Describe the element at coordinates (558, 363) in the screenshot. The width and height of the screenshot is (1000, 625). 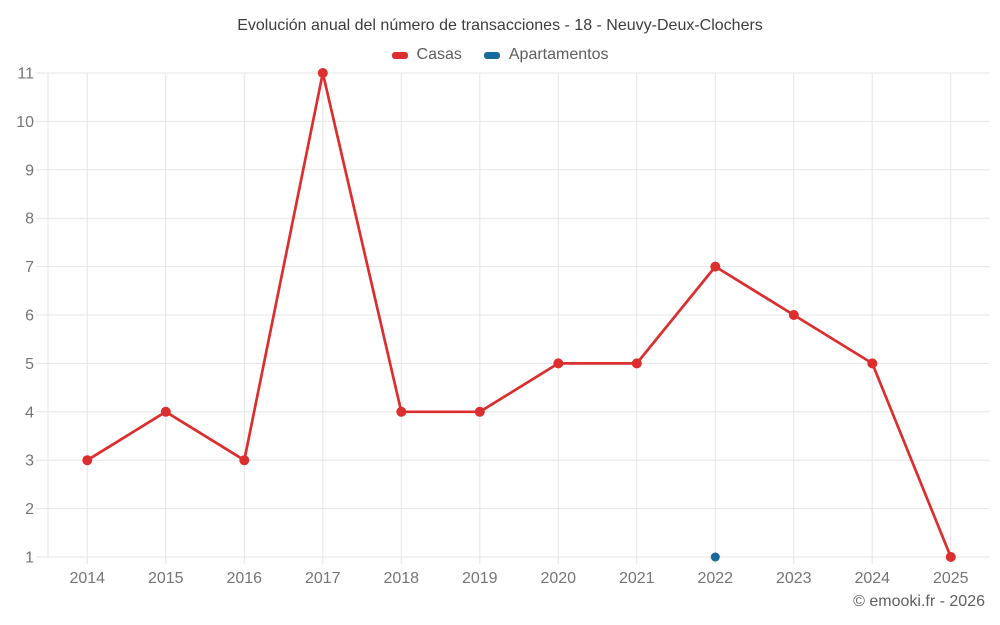
I see `data-point-casas-2020` at that location.